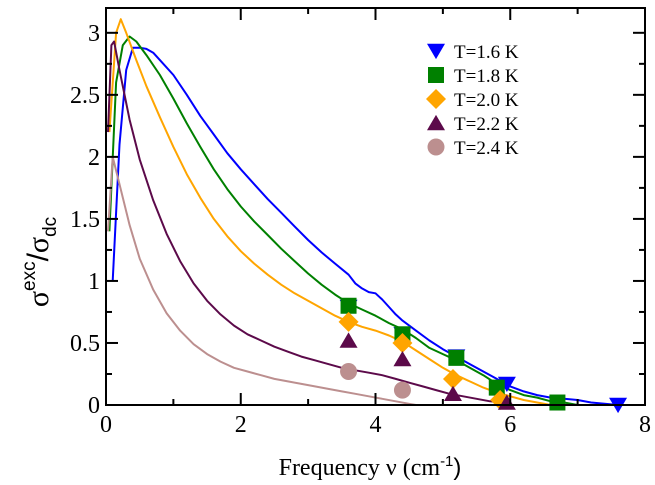 Image resolution: width=655 pixels, height=485 pixels. I want to click on x-tick-label: 6, so click(510, 425).